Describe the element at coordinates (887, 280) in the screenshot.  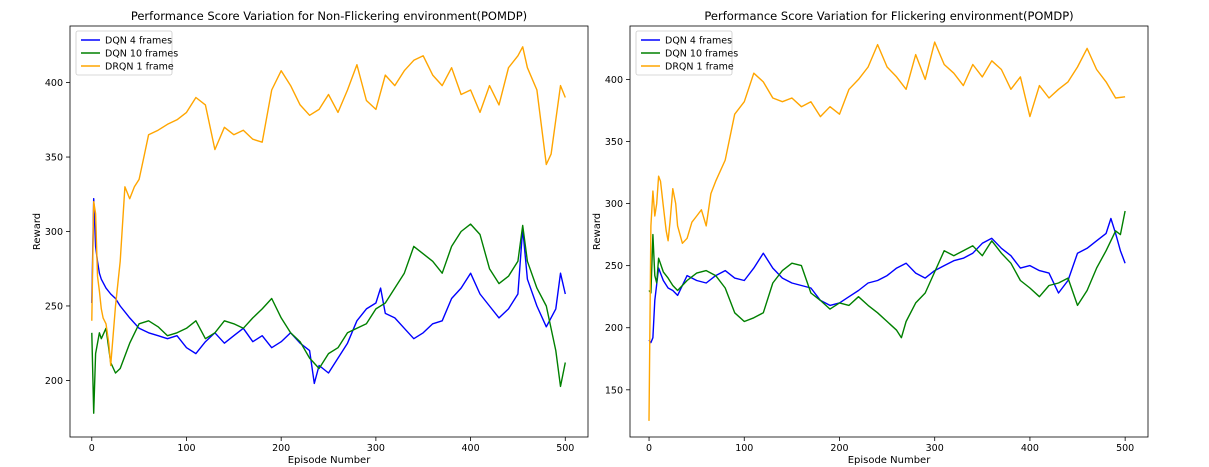
I see `series-line-dqn-4-frames` at that location.